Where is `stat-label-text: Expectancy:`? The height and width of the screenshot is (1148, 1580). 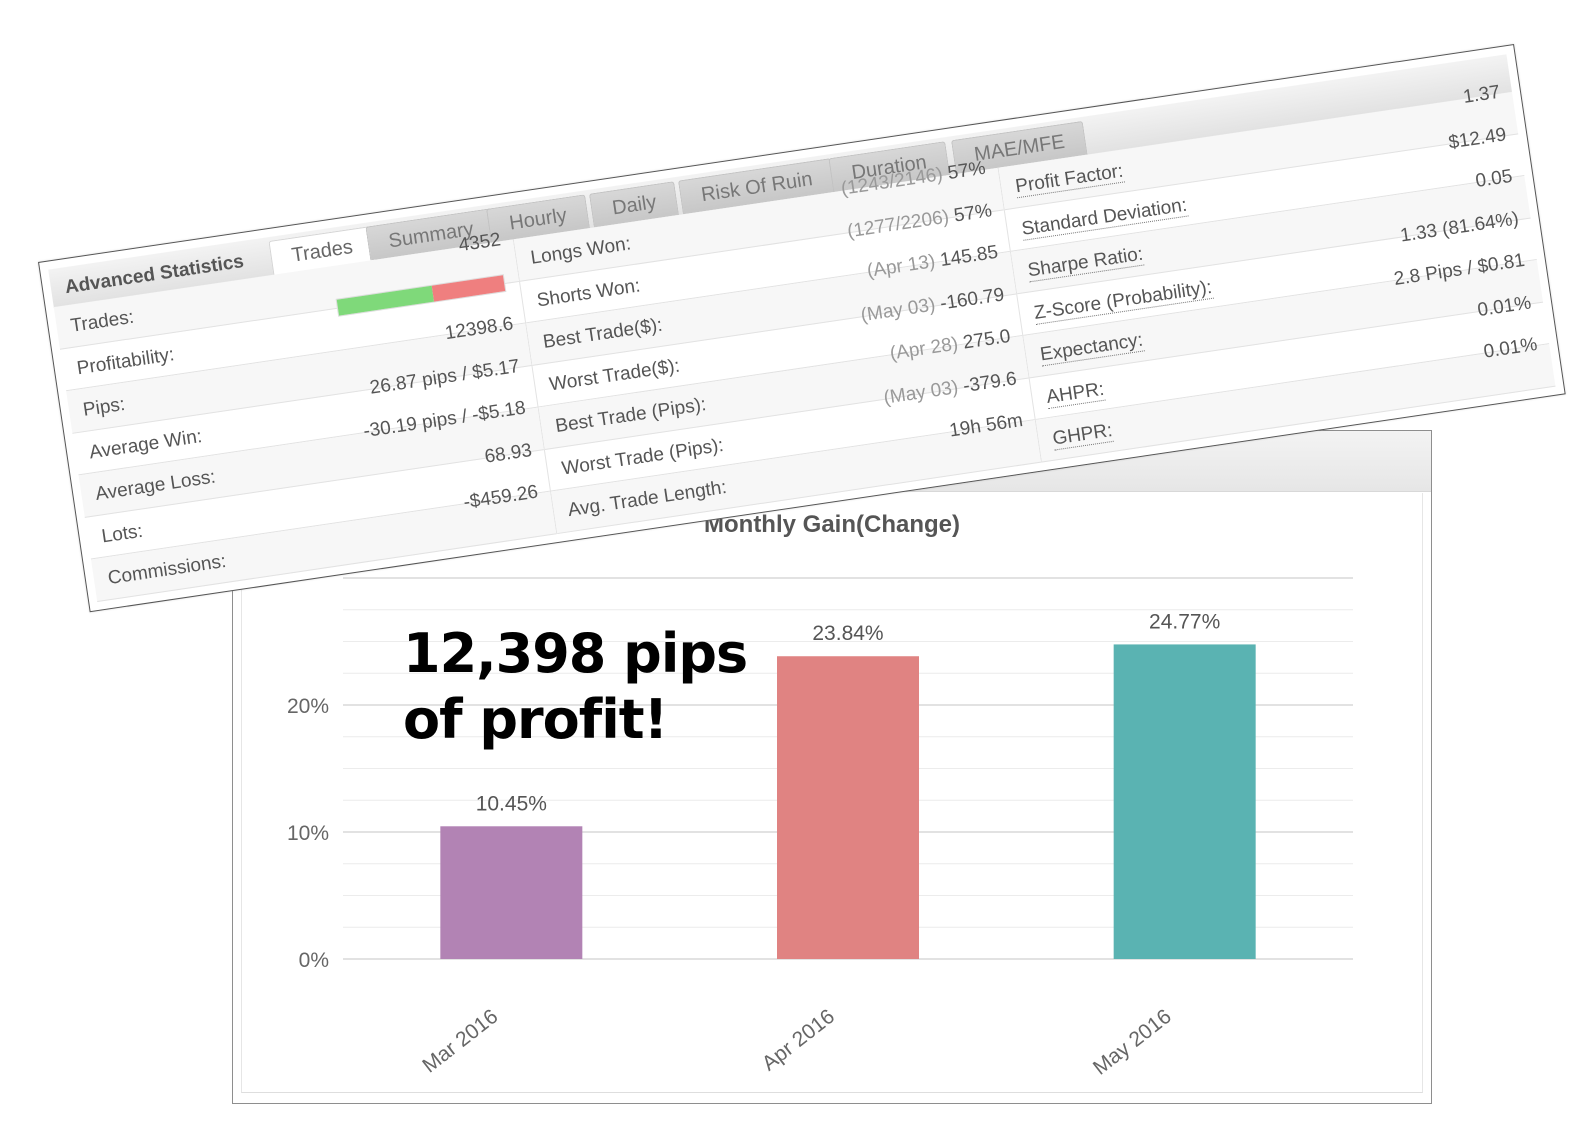
stat-label-text: Expectancy: is located at coordinates (1091, 348).